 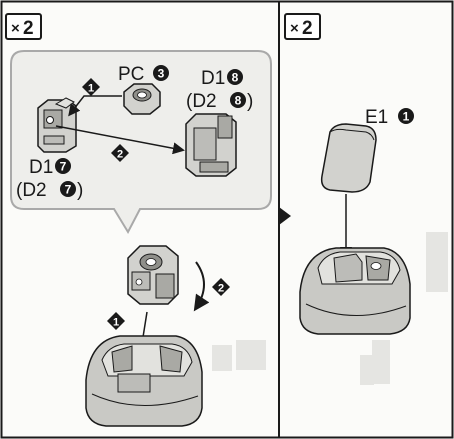 What do you see at coordinates (41, 167) in the screenshot?
I see `label-d1-bottom-text: D1` at bounding box center [41, 167].